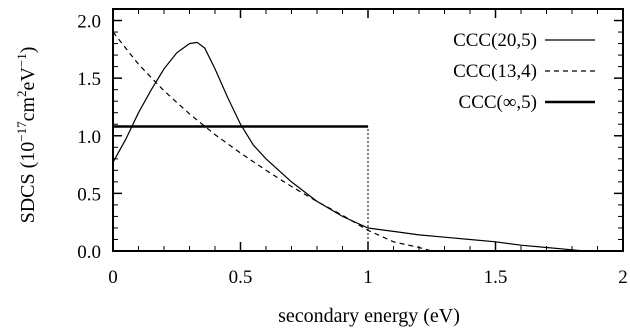 The image size is (630, 329). What do you see at coordinates (623, 277) in the screenshot?
I see `x-tick-label: 2` at bounding box center [623, 277].